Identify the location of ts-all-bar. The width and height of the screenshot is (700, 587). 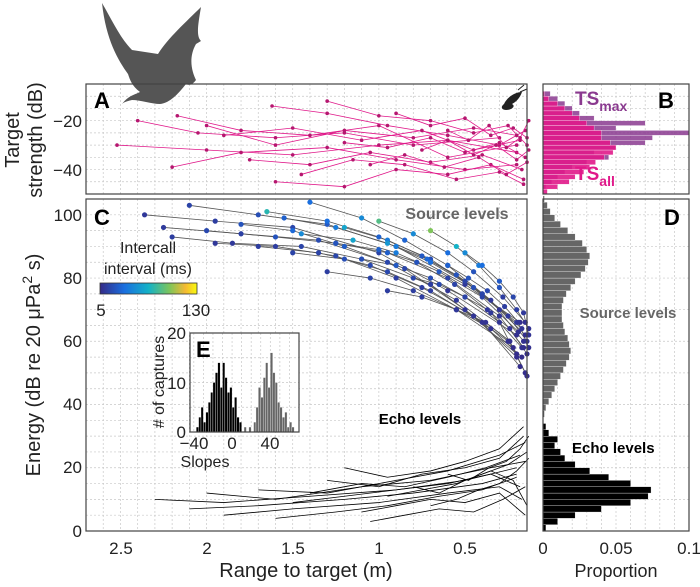
(554, 108).